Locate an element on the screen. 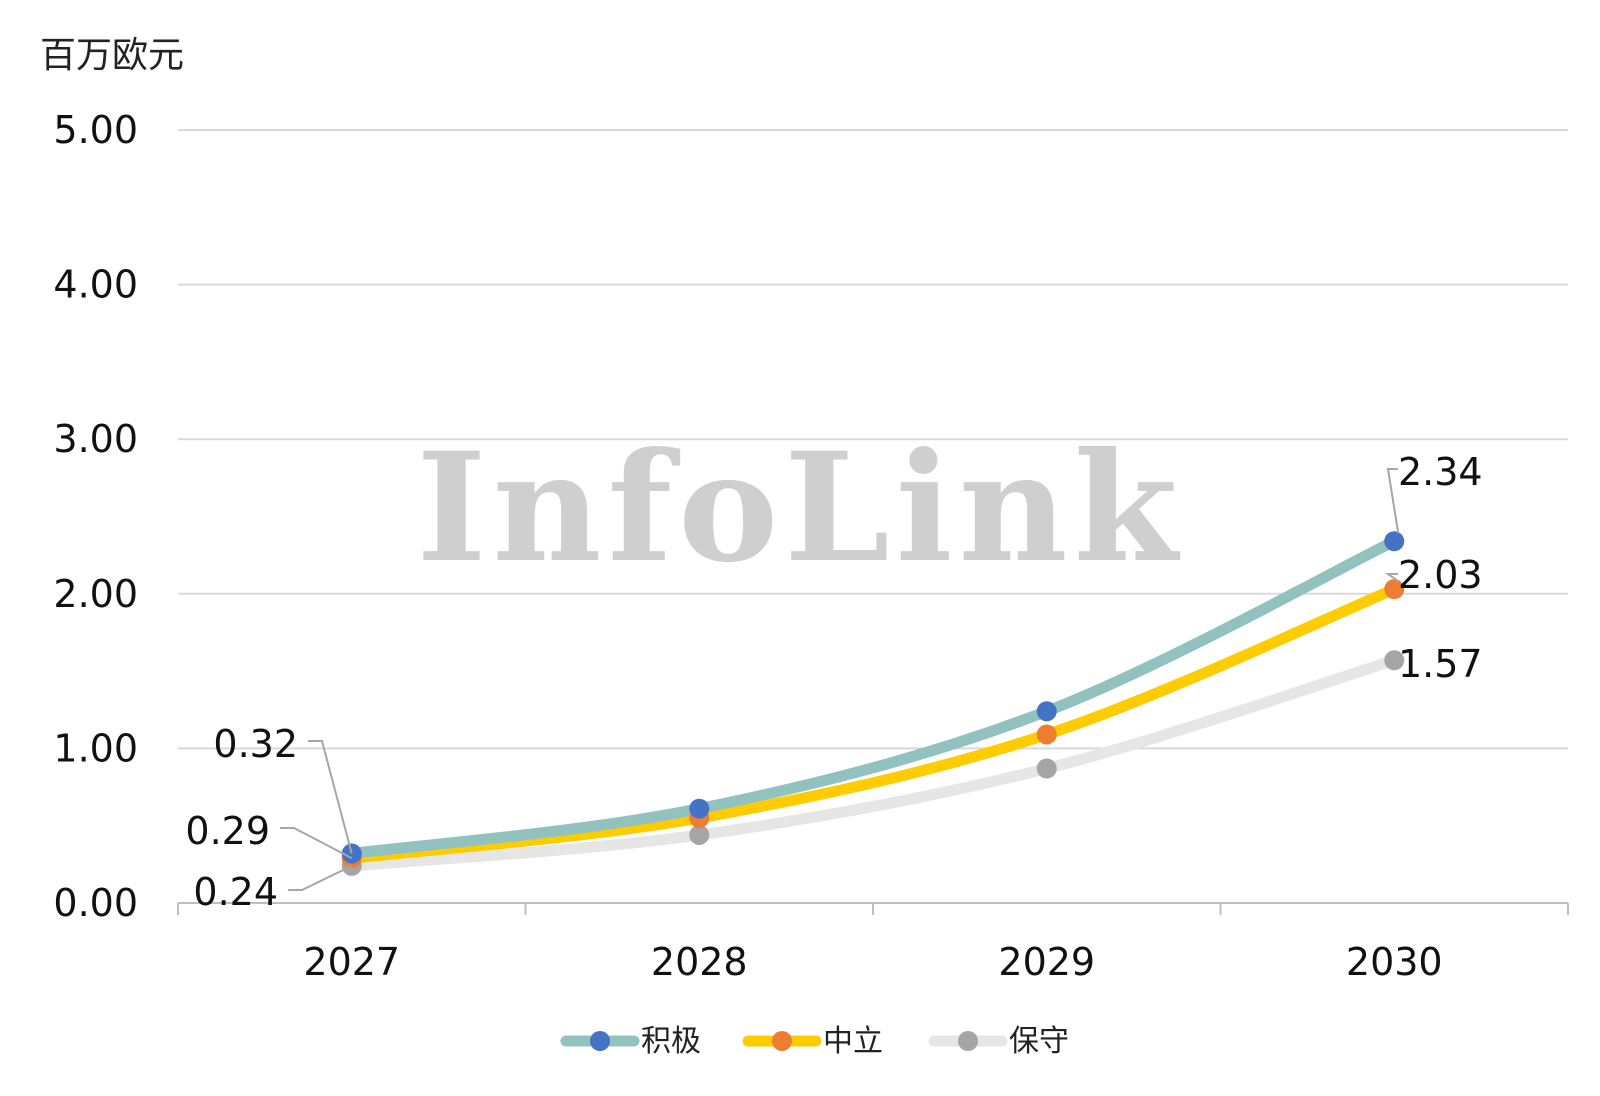  y-tick-label: 5.00 is located at coordinates (95, 130).